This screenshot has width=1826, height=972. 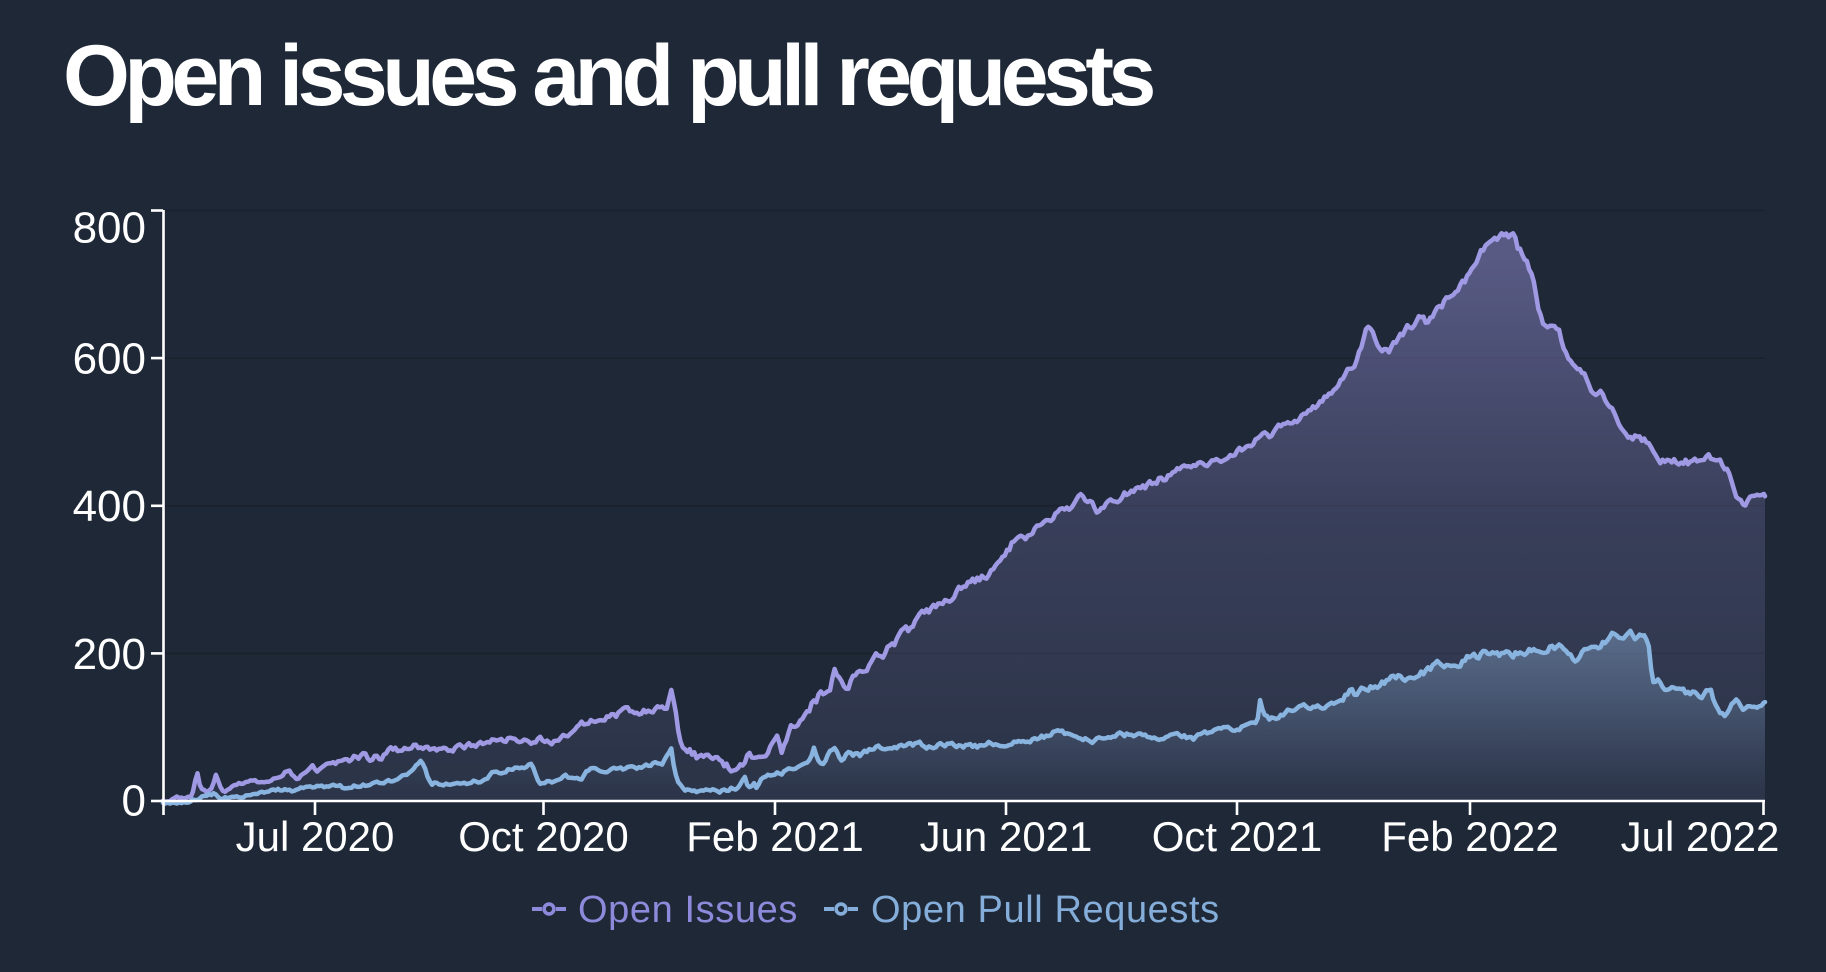 What do you see at coordinates (608, 76) in the screenshot?
I see `svg-text: Open issues and pull requests` at bounding box center [608, 76].